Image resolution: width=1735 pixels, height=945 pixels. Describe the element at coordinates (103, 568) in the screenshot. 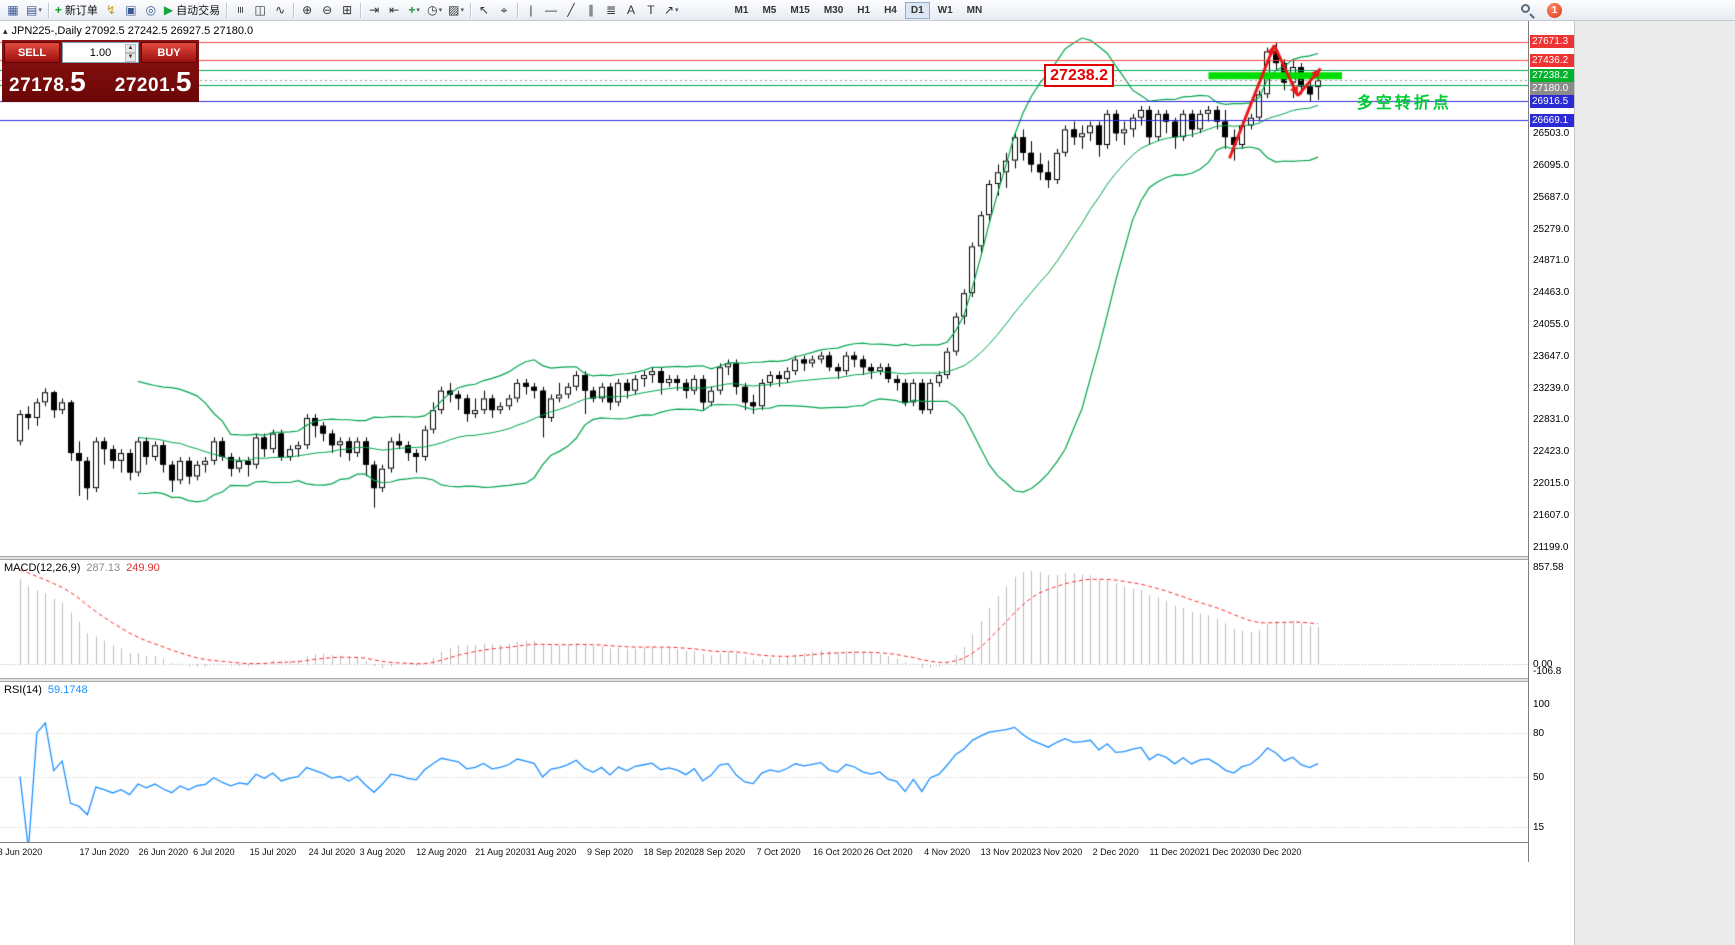

I see `macd-value: 287.13` at that location.